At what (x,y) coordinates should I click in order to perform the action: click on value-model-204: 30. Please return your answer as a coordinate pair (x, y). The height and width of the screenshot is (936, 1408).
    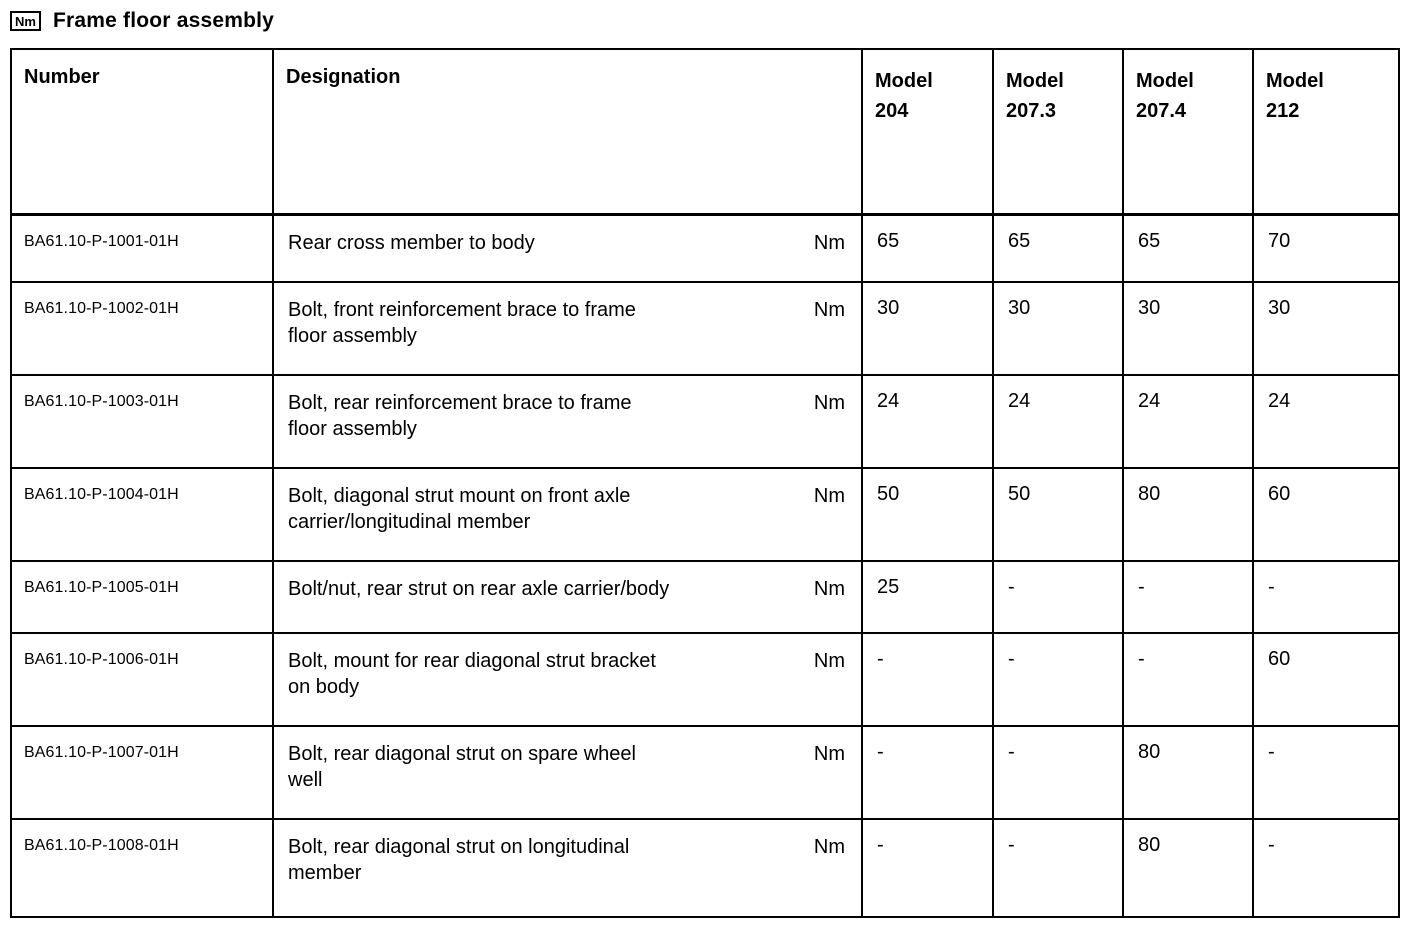
    Looking at the image, I should click on (927, 328).